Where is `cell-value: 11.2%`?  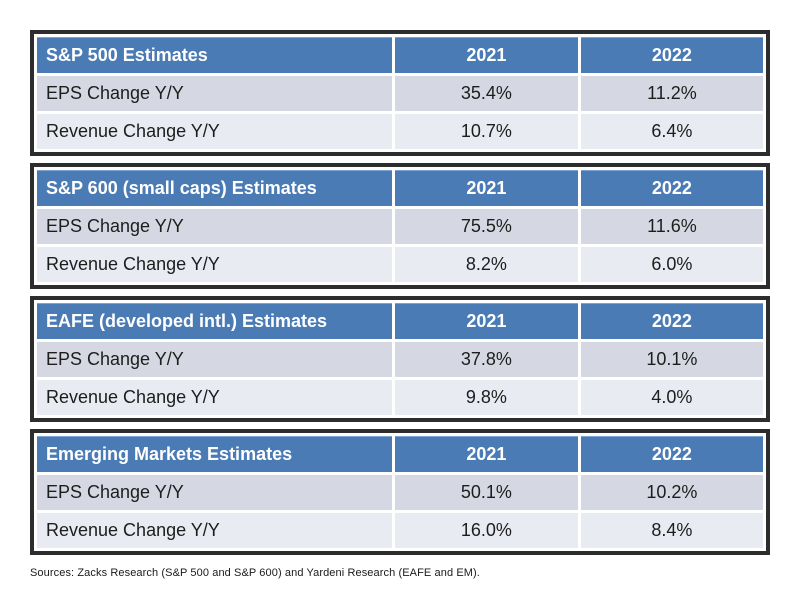
cell-value: 11.2% is located at coordinates (671, 93).